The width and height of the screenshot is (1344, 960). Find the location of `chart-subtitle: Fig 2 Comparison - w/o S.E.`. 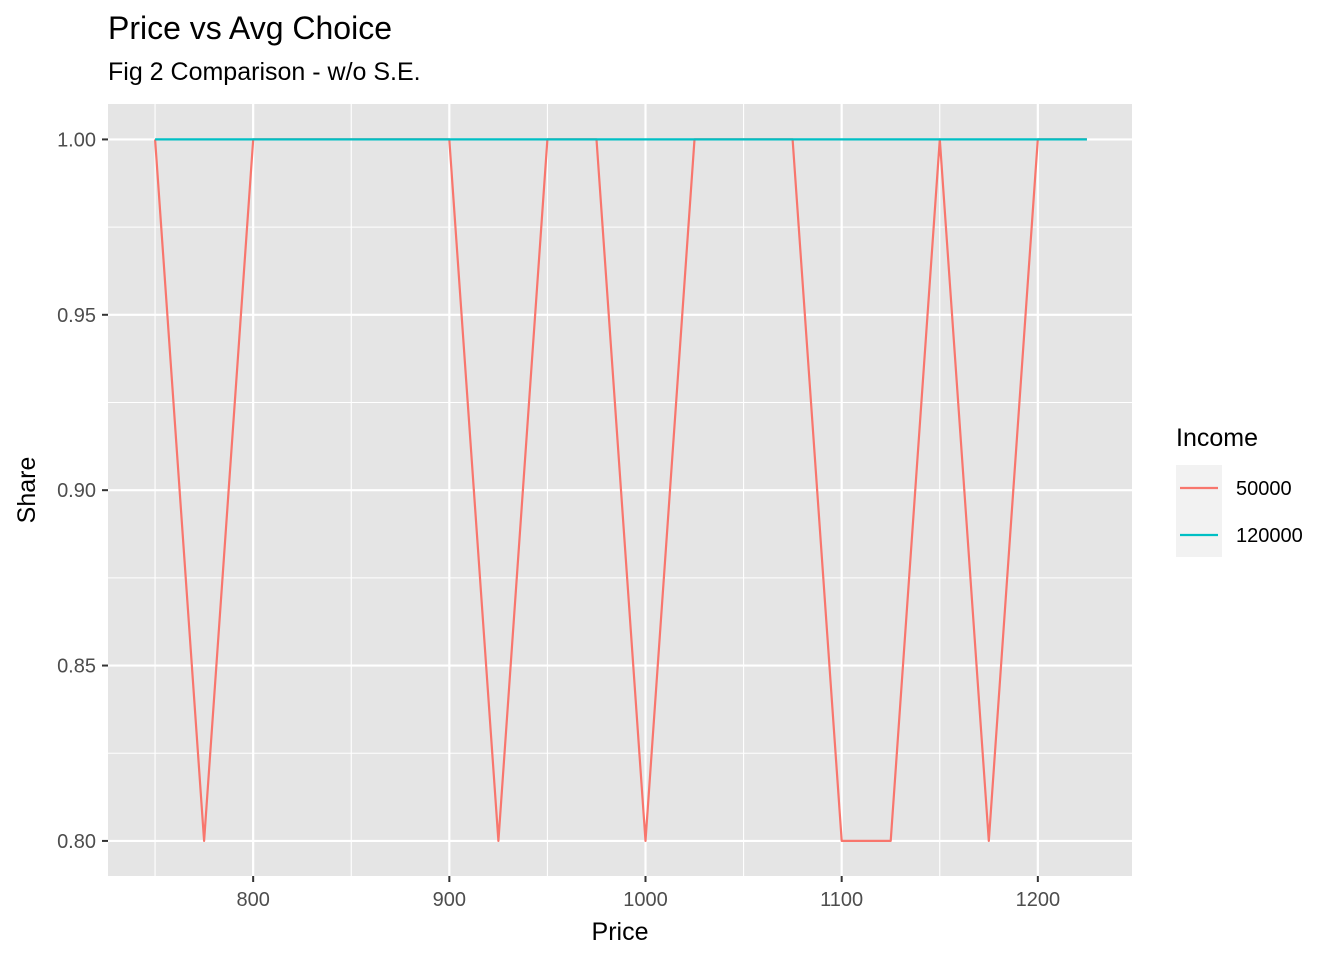

chart-subtitle: Fig 2 Comparison - w/o S.E. is located at coordinates (264, 72).